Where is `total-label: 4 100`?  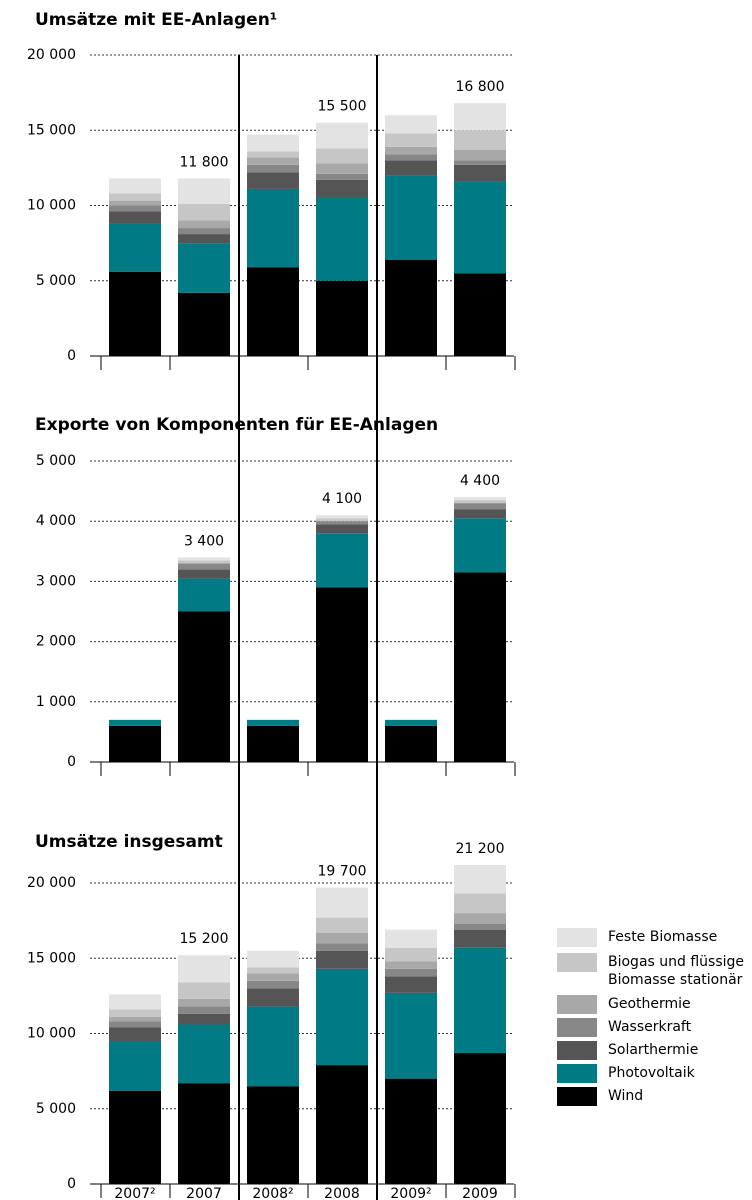 total-label: 4 100 is located at coordinates (342, 499).